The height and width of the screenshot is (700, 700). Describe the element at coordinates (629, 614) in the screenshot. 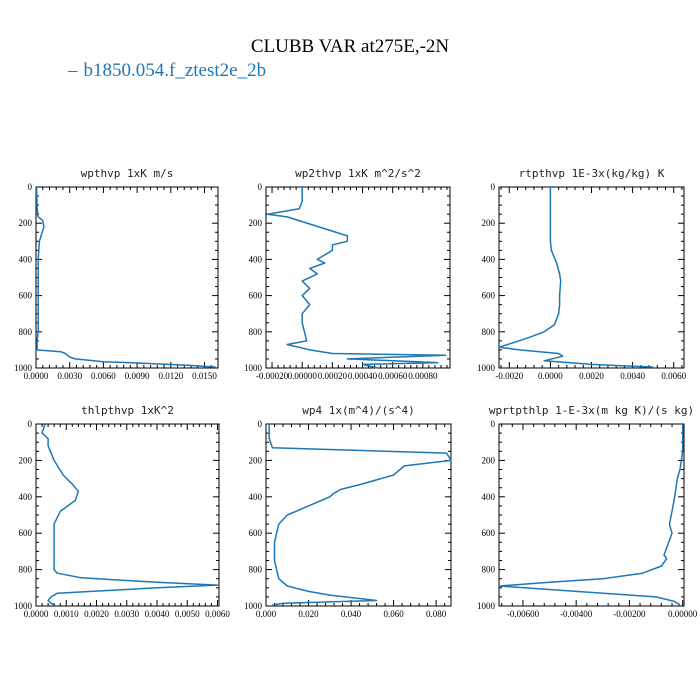

I see `x-tick-label: -0.00200` at that location.